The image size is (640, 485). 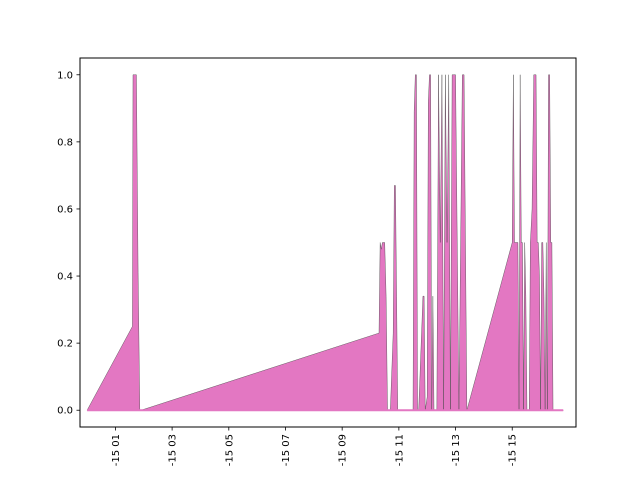 What do you see at coordinates (229, 450) in the screenshot?
I see `x-tick-label: -15 05` at bounding box center [229, 450].